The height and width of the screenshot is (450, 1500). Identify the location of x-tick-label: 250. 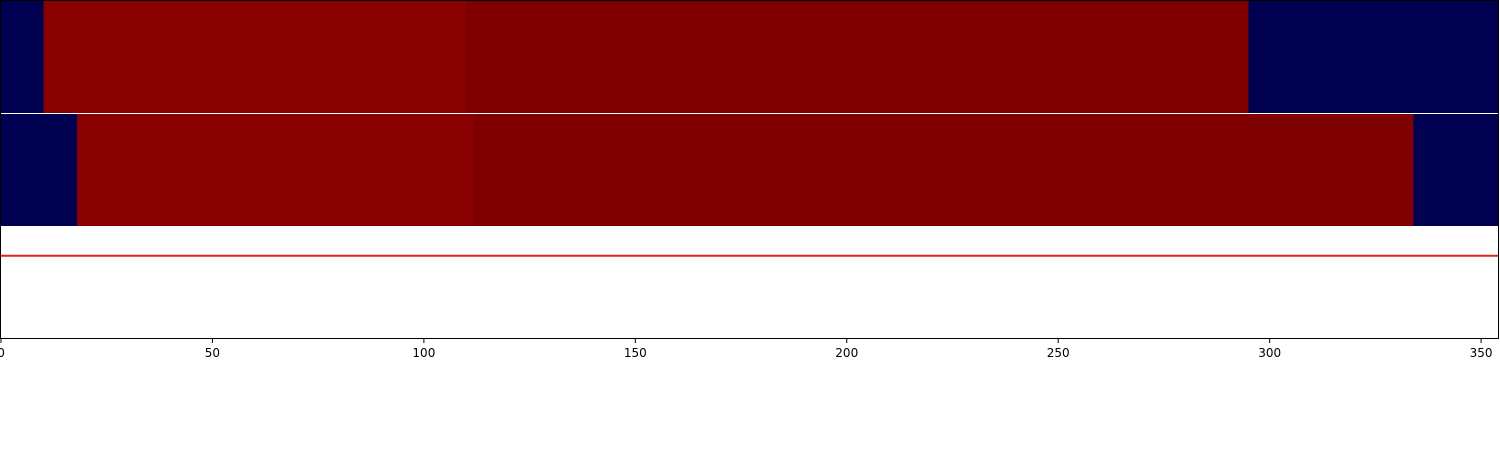
(1058, 353).